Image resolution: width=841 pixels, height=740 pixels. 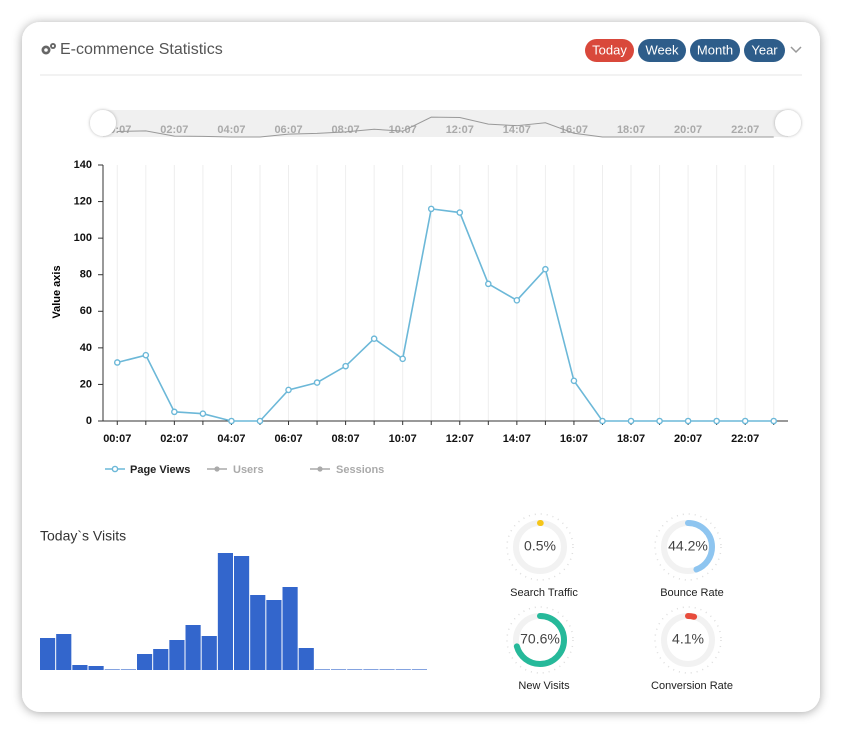 I want to click on slider-label: 10:07, so click(x=403, y=130).